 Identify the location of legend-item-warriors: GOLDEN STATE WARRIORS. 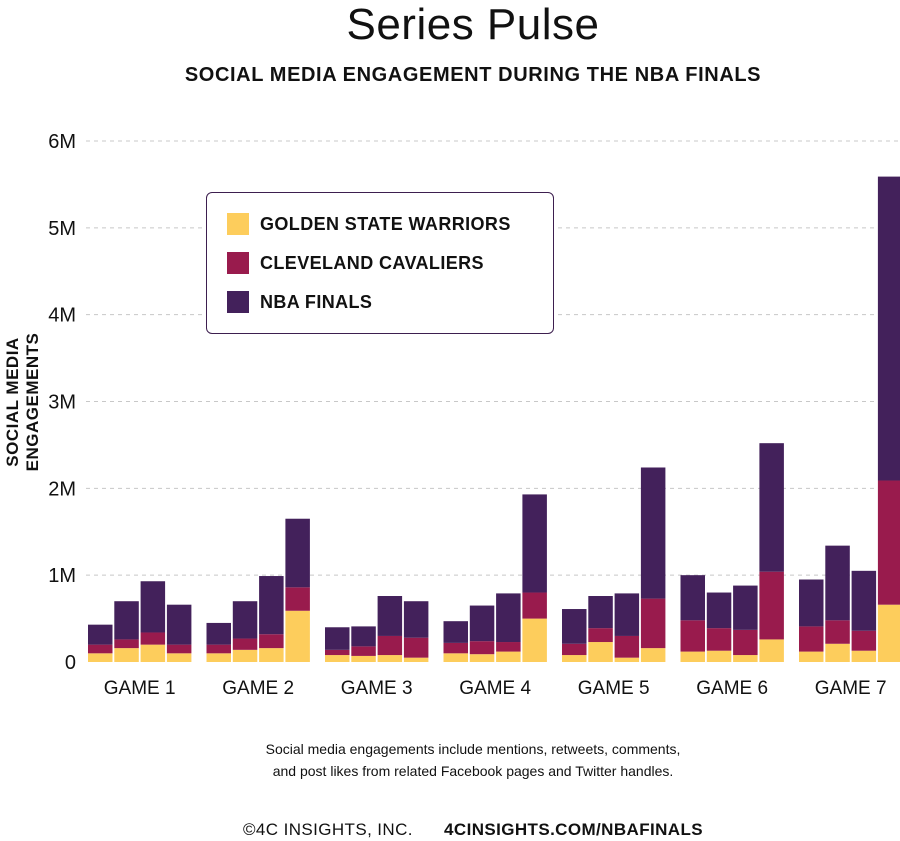
(390, 224).